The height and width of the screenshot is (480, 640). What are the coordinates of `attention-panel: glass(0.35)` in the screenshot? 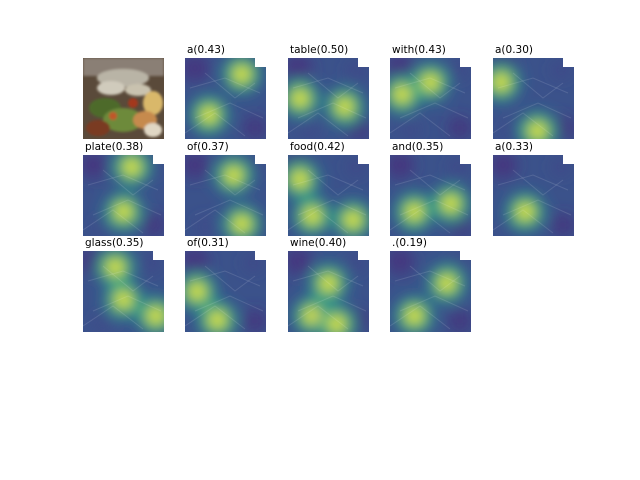 It's located at (124, 285).